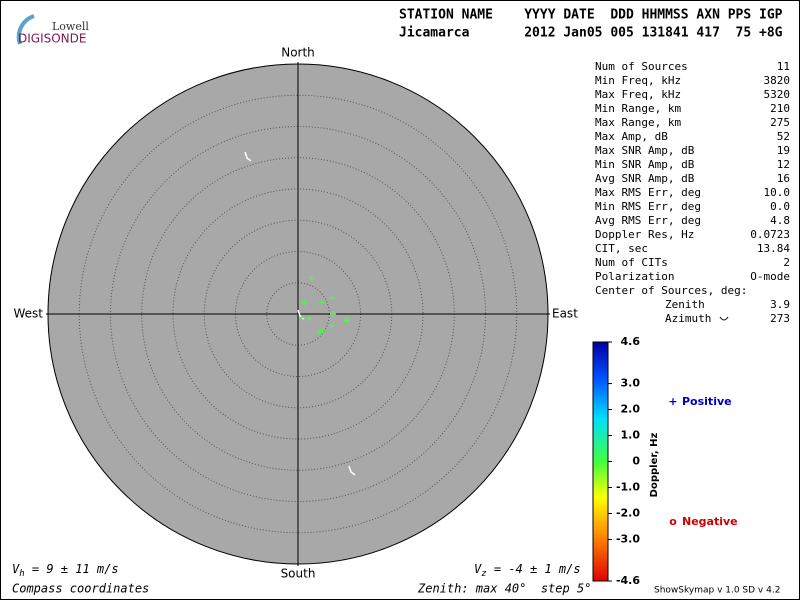 The width and height of the screenshot is (800, 600). I want to click on stat-label: Max RMS Err, deg, so click(648, 192).